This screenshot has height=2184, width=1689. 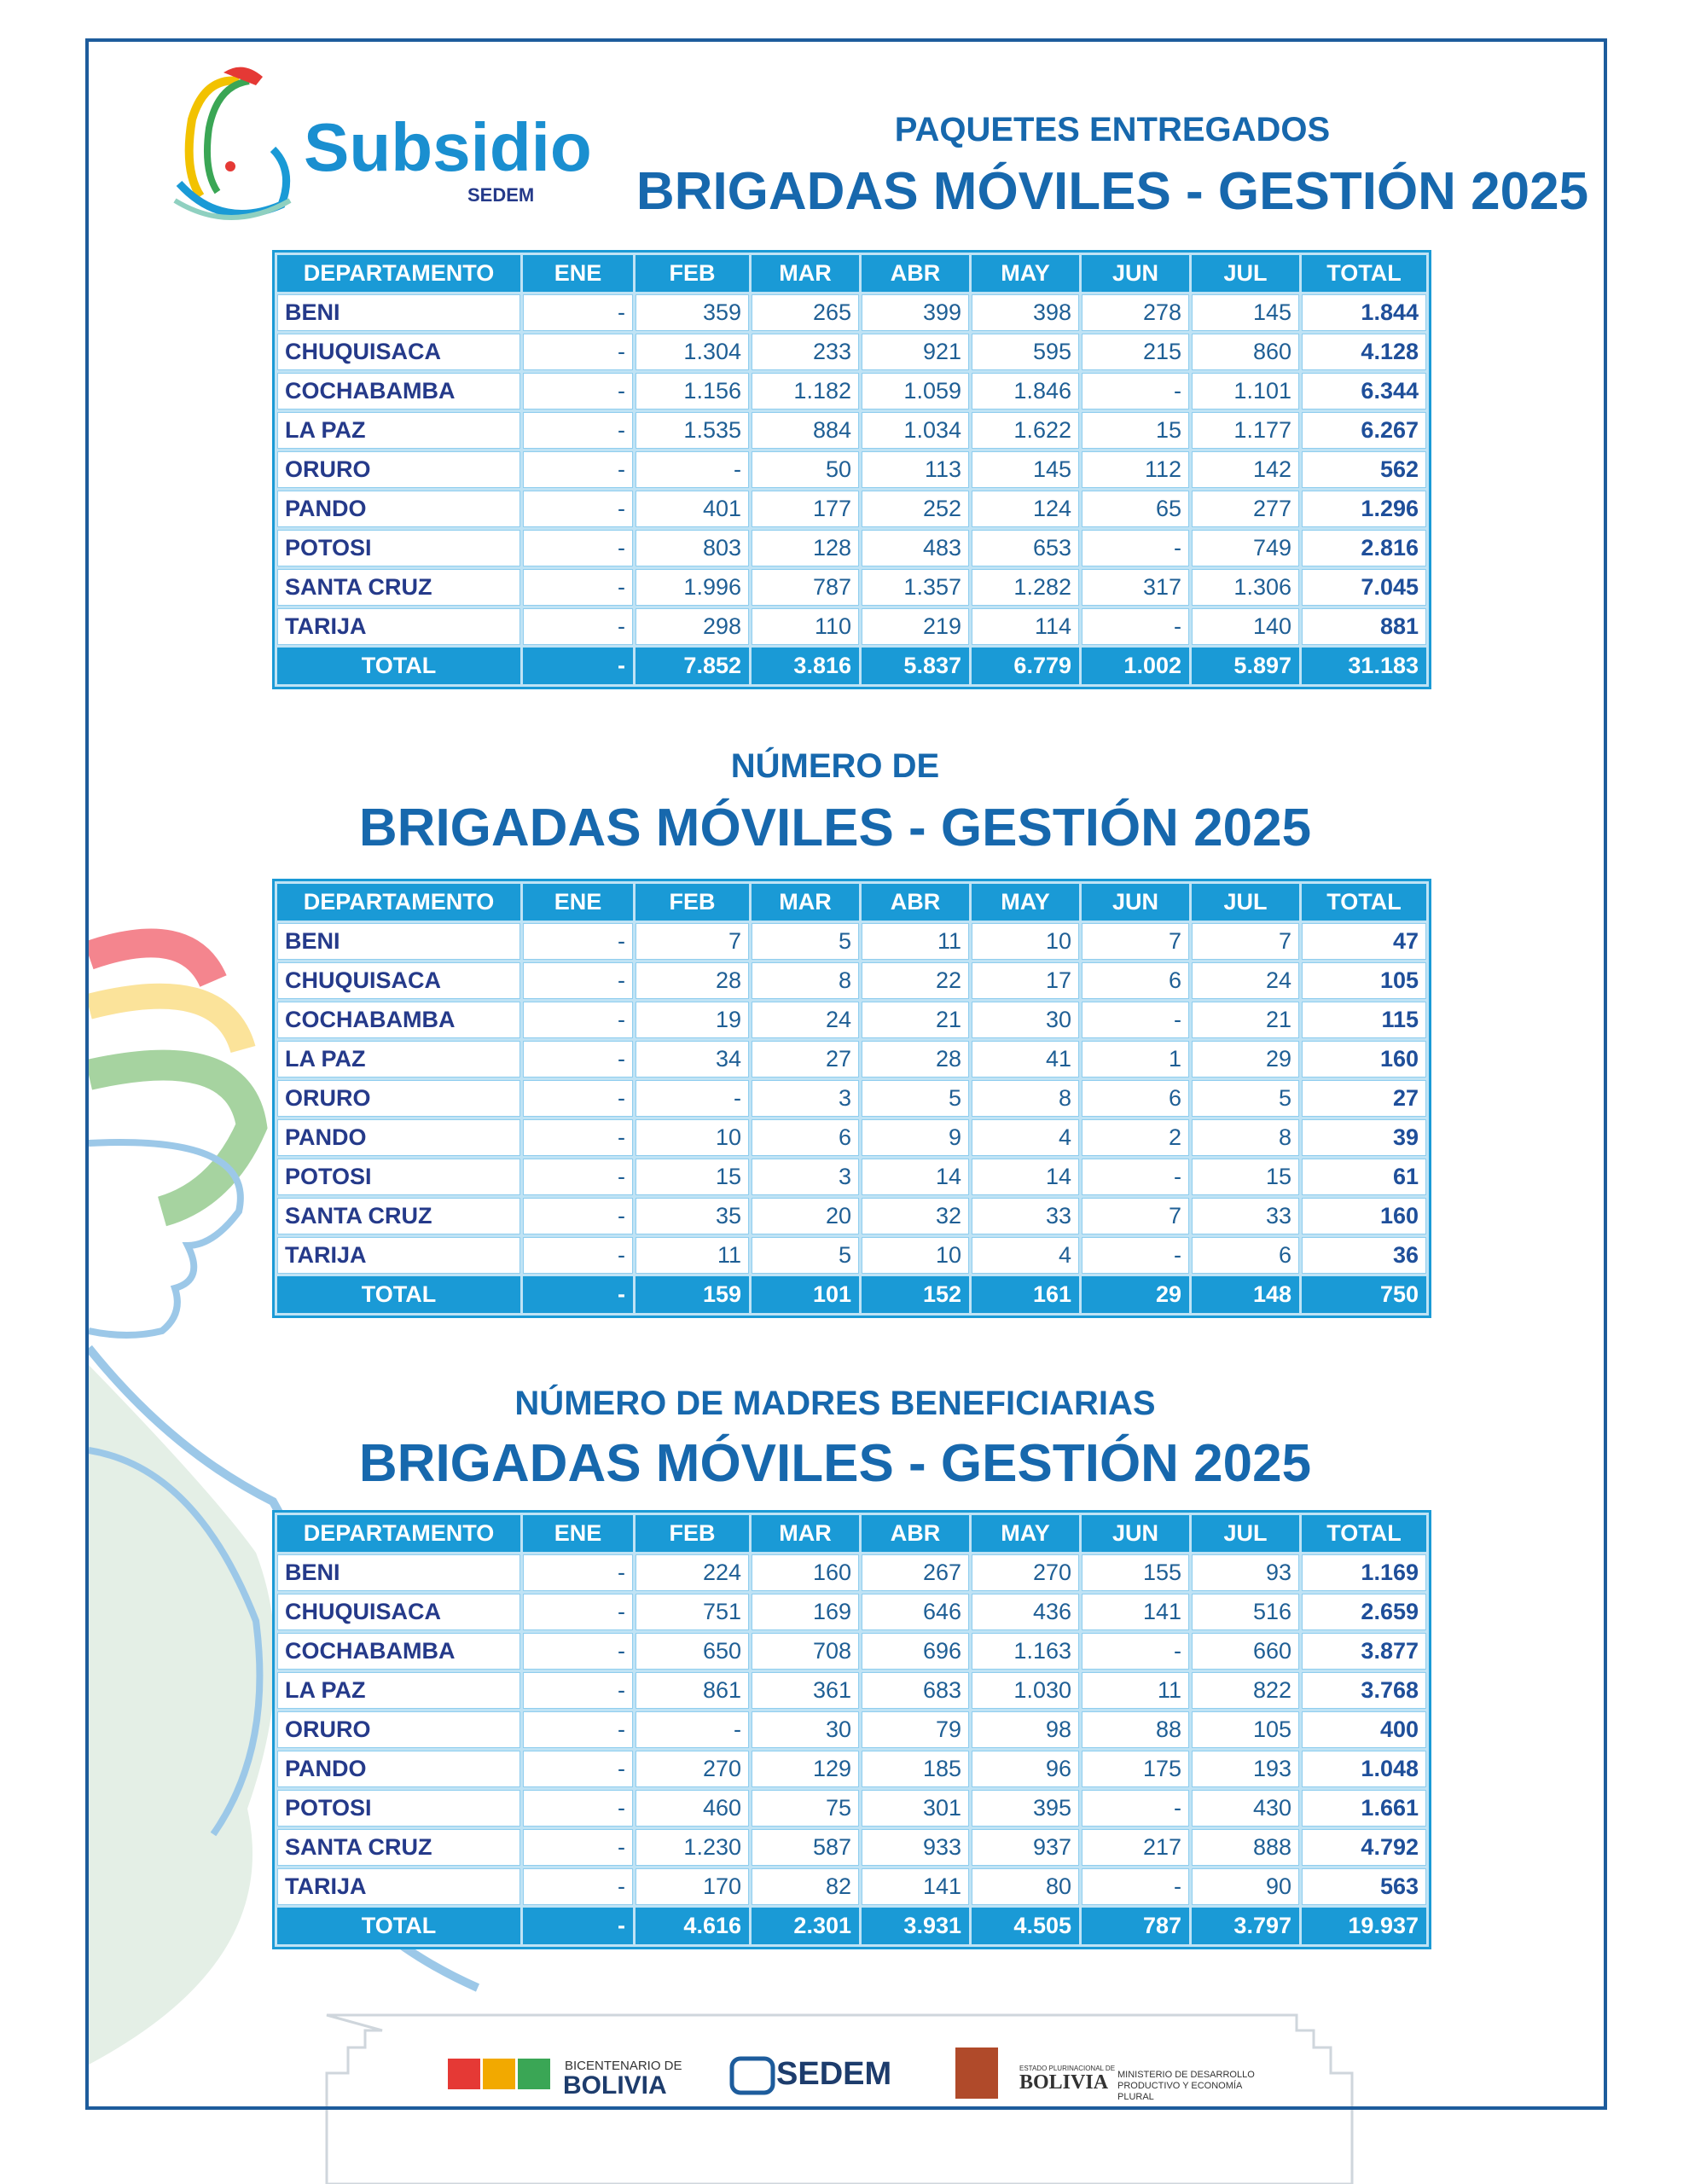 I want to click on value-cell: 113, so click(x=916, y=469).